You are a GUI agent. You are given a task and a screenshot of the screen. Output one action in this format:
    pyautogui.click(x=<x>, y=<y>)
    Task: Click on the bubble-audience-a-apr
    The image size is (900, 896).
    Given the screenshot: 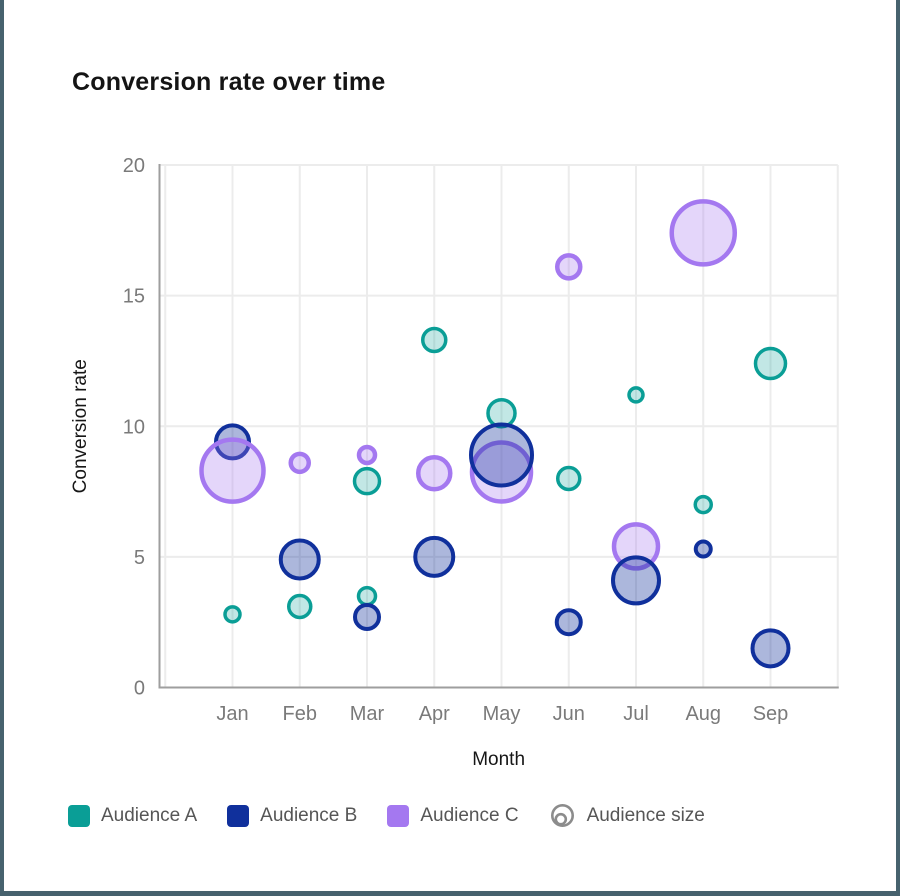 What is the action you would take?
    pyautogui.click(x=434, y=340)
    